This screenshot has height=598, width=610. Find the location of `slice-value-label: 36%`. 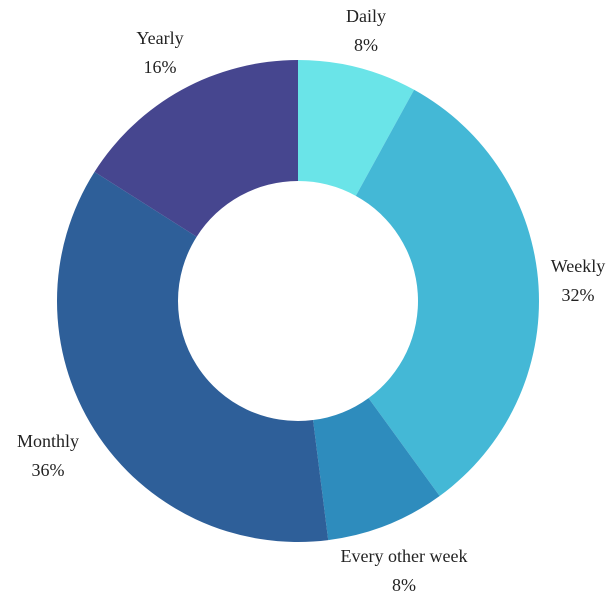

slice-value-label: 36% is located at coordinates (48, 470).